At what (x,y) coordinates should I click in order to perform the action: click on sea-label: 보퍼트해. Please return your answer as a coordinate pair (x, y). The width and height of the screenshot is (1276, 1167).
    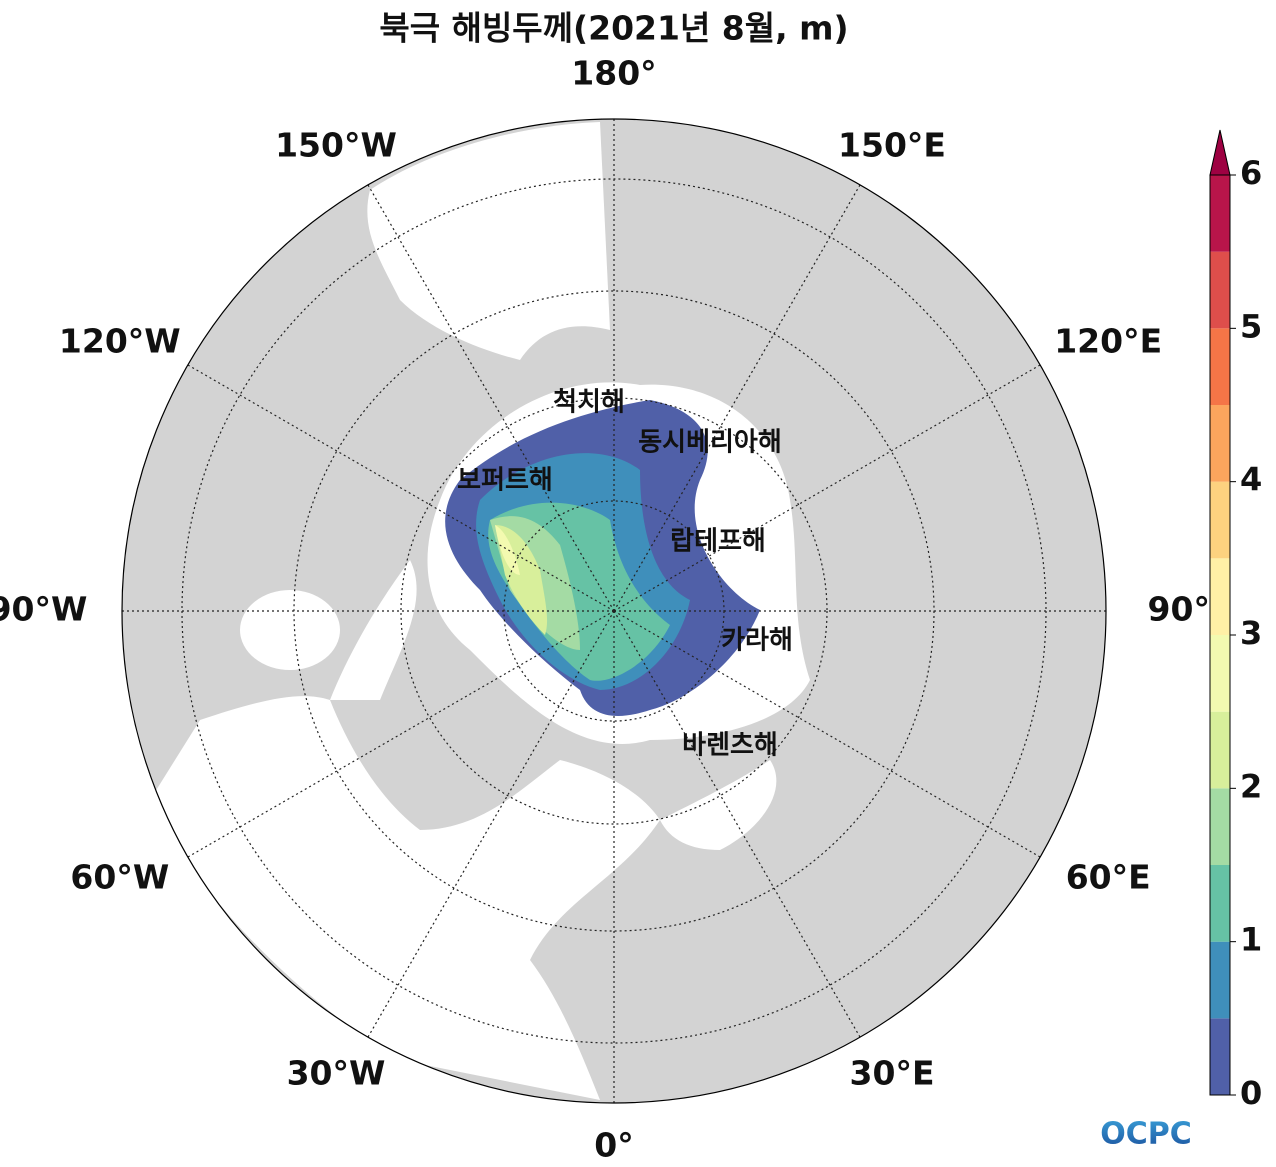
    Looking at the image, I should click on (505, 481).